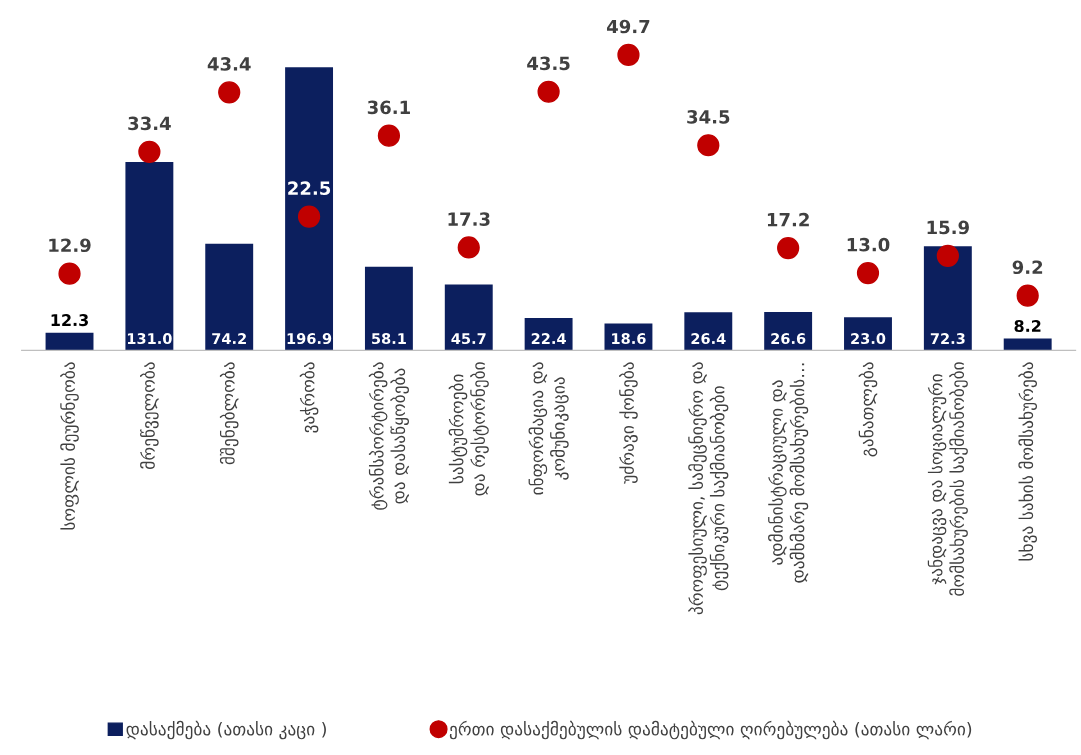 The image size is (1081, 755). What do you see at coordinates (309, 339) in the screenshot?
I see `data-label: 196.9` at bounding box center [309, 339].